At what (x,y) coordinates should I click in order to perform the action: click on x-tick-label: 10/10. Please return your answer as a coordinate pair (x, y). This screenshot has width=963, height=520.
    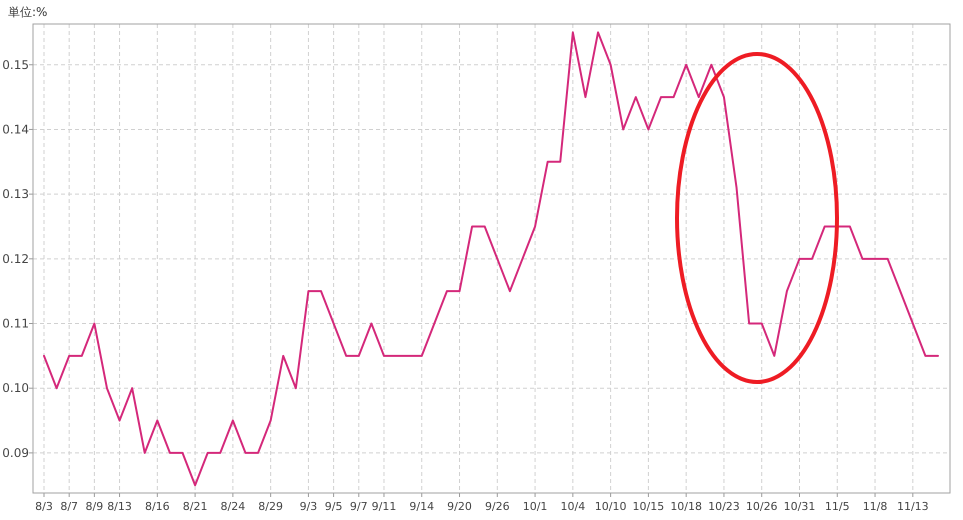
    Looking at the image, I should click on (610, 506).